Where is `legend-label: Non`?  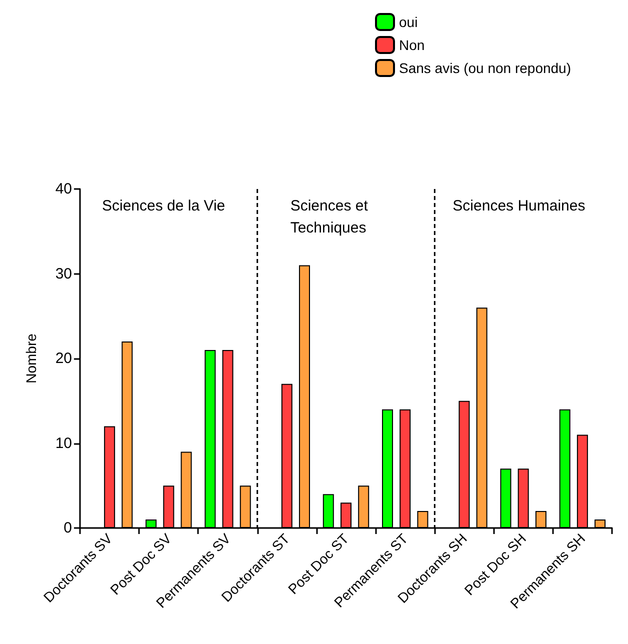 legend-label: Non is located at coordinates (412, 45).